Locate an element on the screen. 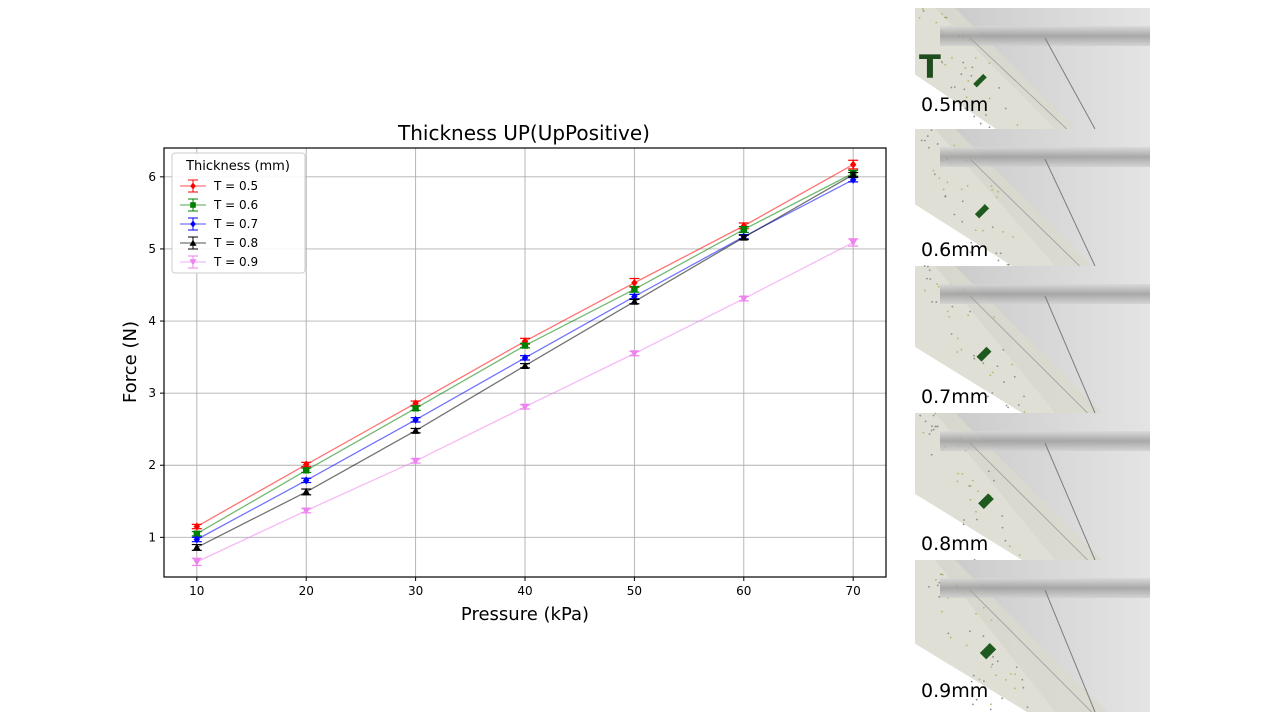 The height and width of the screenshot is (720, 1280). legend-entry-4: T = 0.8 is located at coordinates (219, 243).